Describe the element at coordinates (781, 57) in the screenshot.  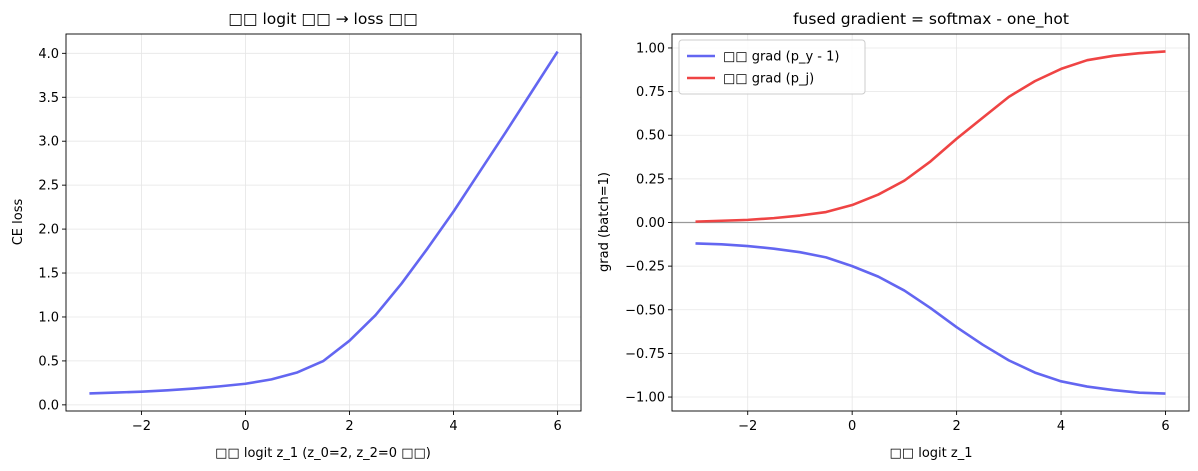
I see `legend-label: □□ grad (p_y - 1)` at that location.